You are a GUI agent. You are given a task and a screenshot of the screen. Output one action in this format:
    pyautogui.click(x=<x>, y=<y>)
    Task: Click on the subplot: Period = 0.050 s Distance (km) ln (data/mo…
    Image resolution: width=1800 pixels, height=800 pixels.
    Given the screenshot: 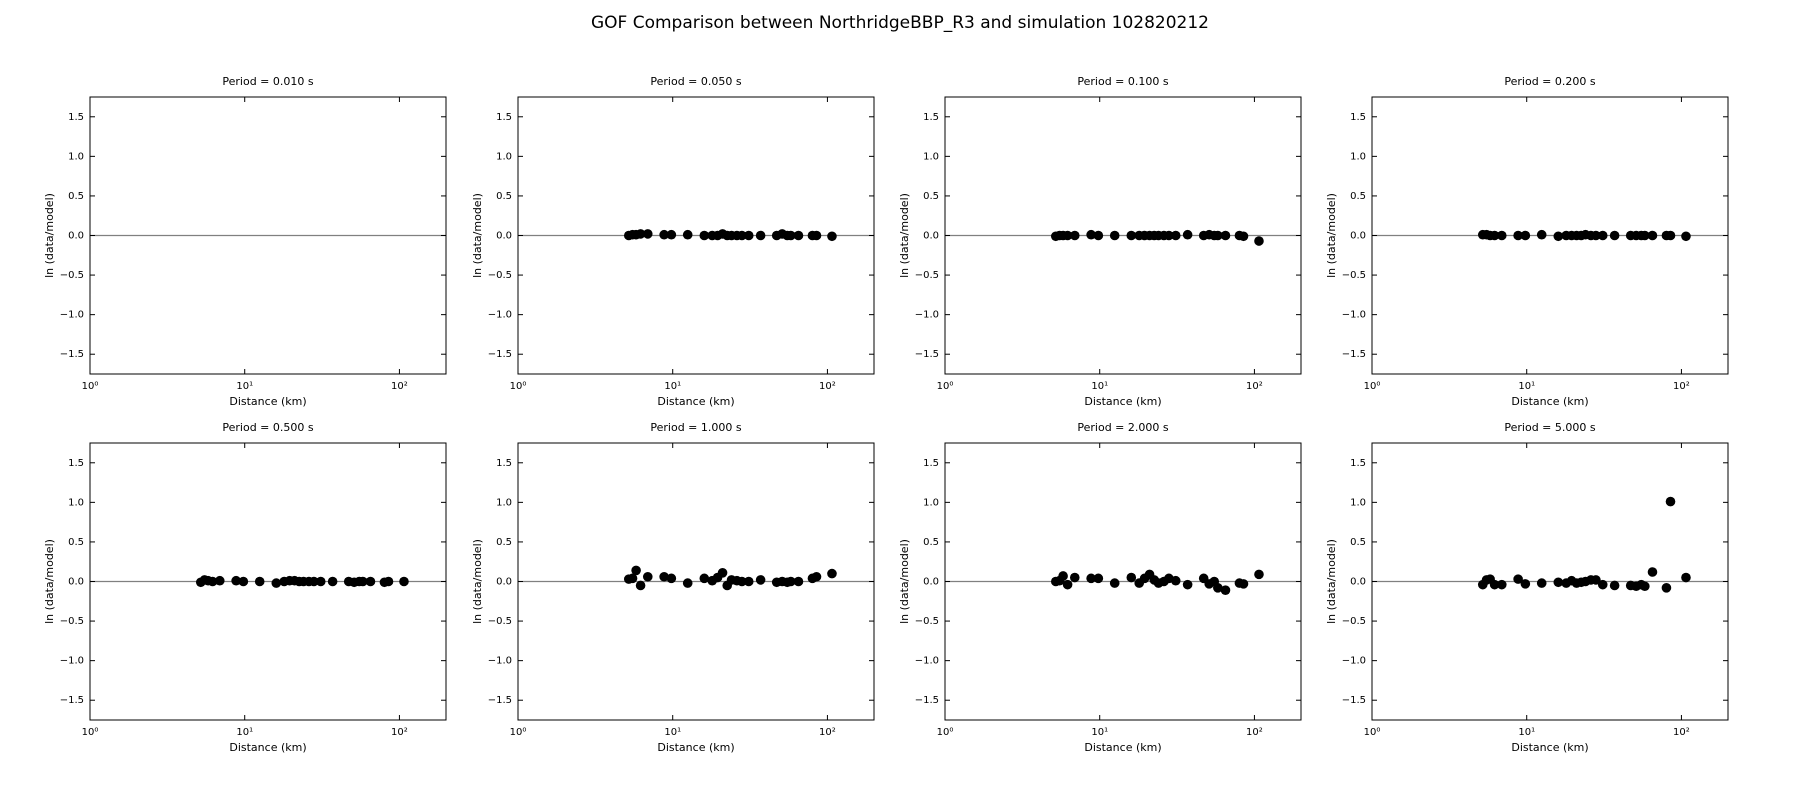 What is the action you would take?
    pyautogui.click(x=673, y=241)
    